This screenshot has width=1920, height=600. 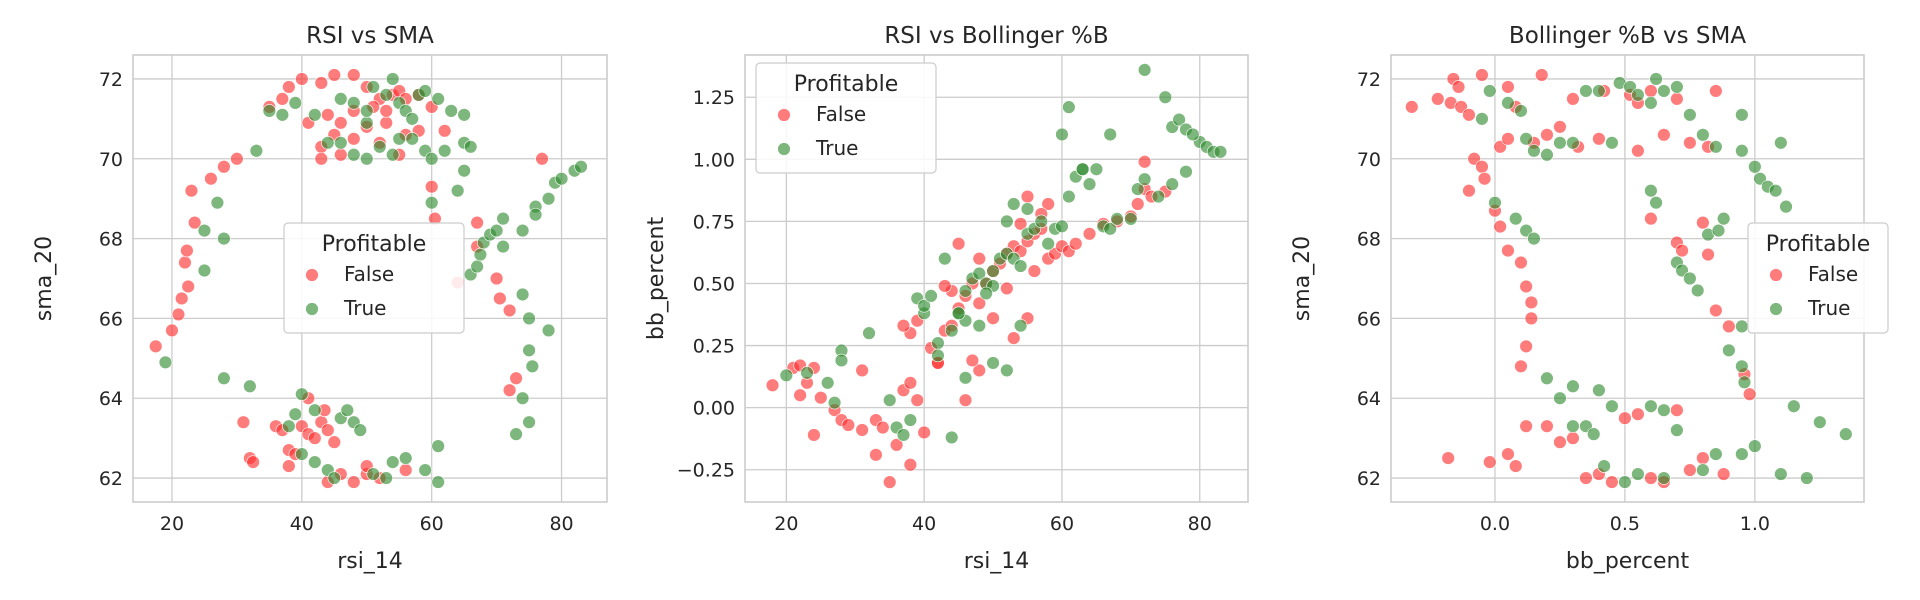 I want to click on x-tick-label: 40, so click(x=302, y=524).